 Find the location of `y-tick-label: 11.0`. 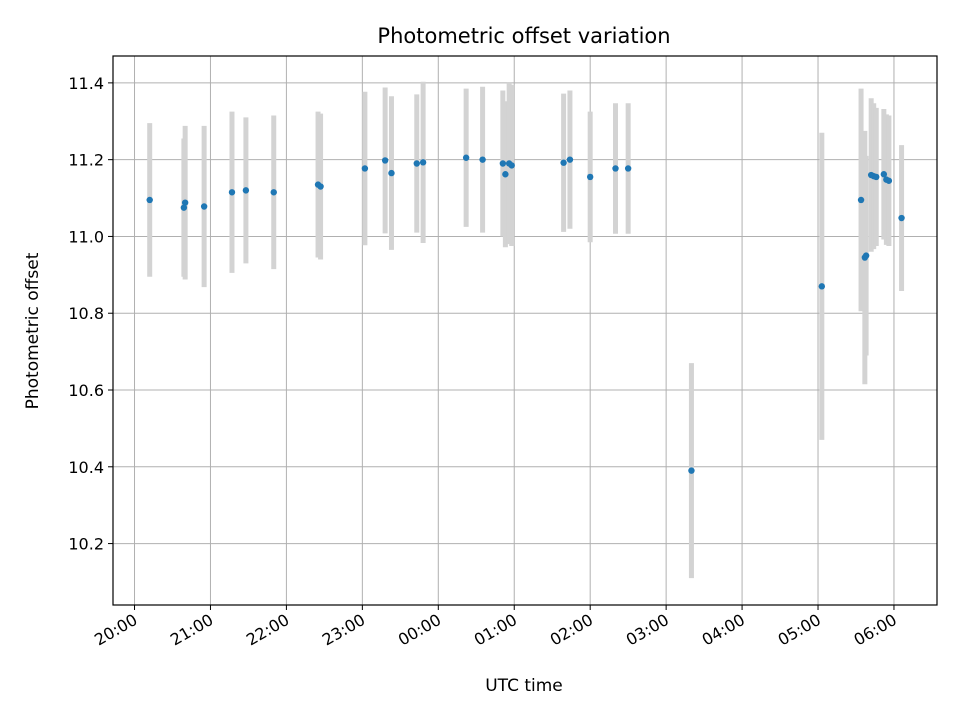

y-tick-label: 11.0 is located at coordinates (86, 236).